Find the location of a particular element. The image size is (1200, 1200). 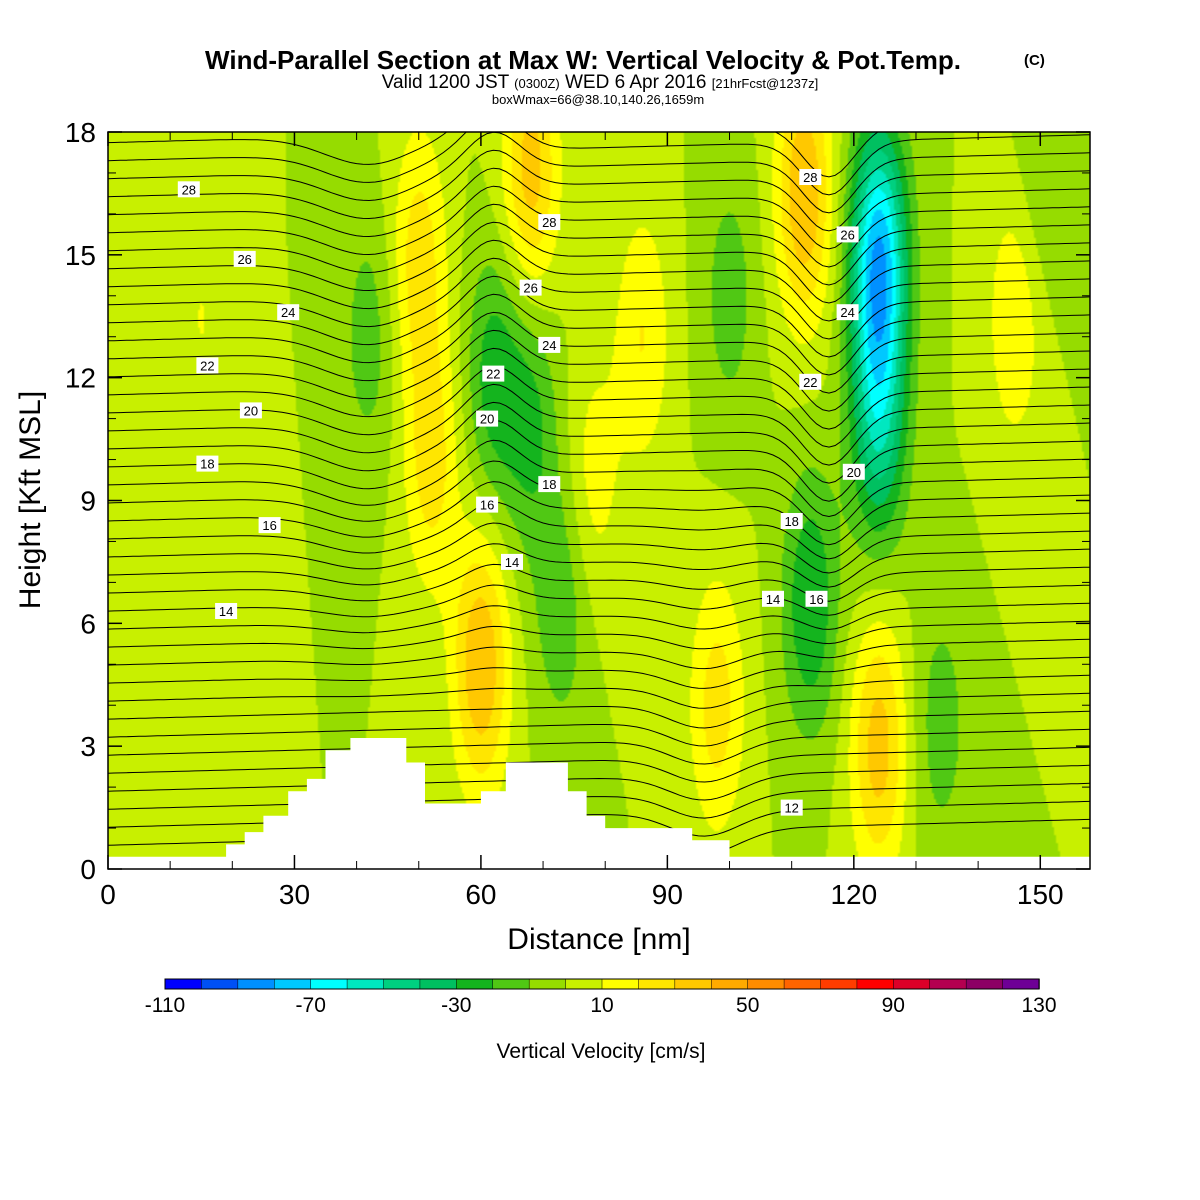

colorbar-tick-label: 10 is located at coordinates (601, 1005).